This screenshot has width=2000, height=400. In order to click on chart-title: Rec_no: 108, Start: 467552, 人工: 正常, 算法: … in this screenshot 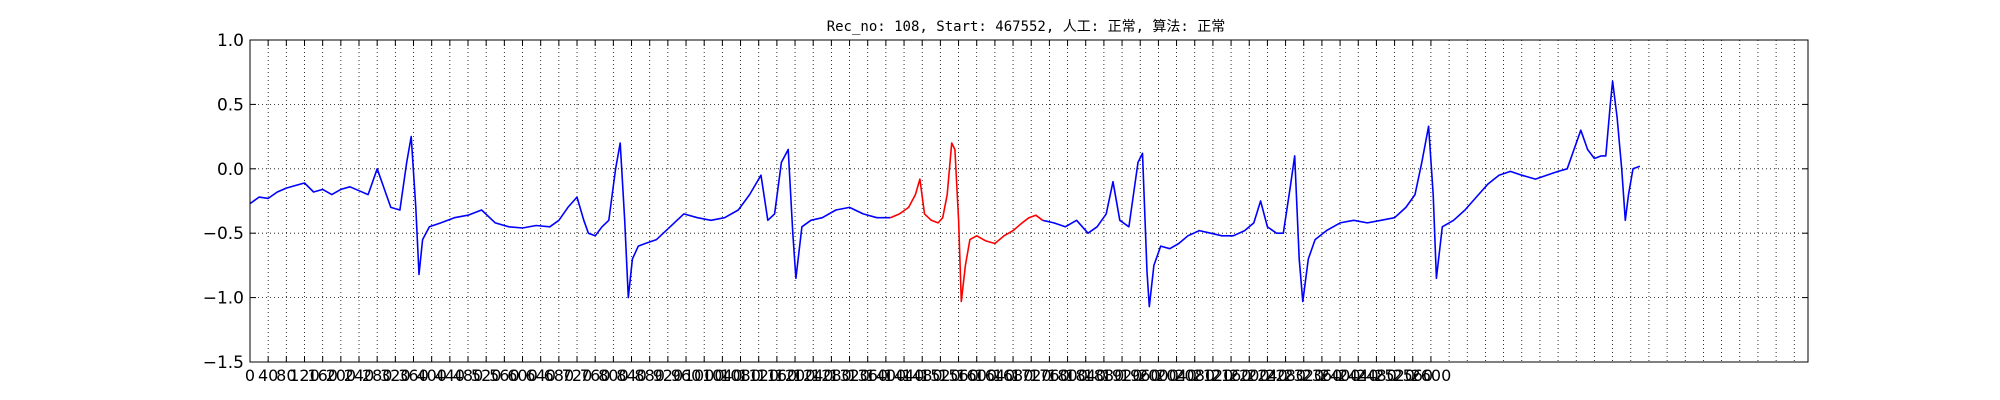, I will do `click(1026, 27)`.